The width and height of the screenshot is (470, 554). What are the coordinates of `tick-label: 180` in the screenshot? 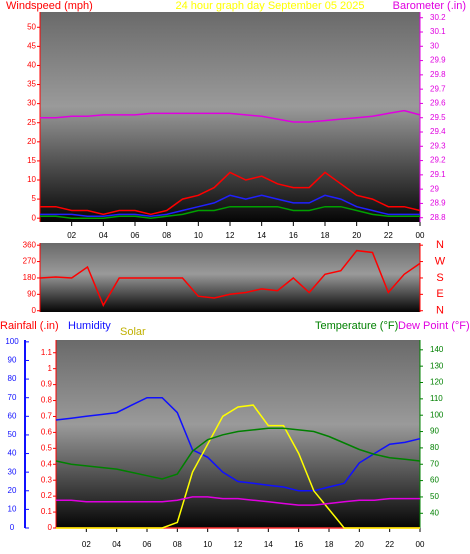 It's located at (30, 277).